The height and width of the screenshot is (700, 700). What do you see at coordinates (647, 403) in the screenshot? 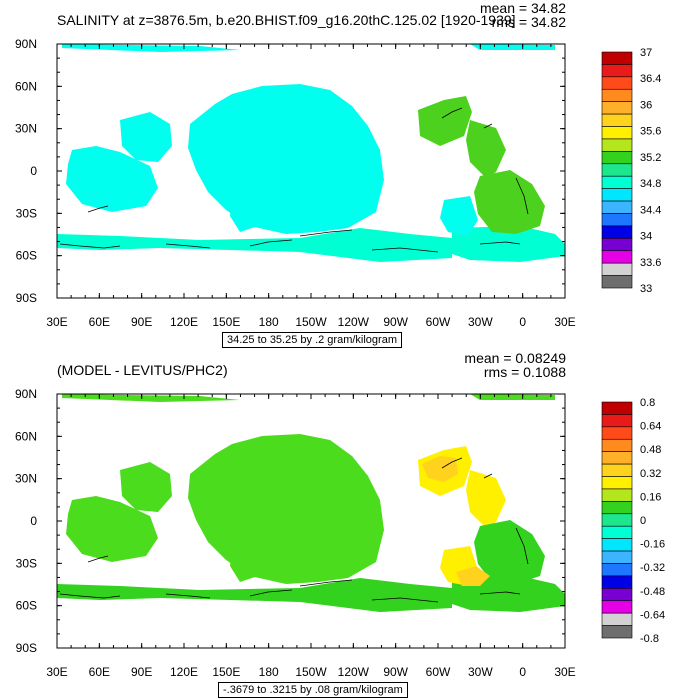
I see `colorbar-label: 0.8` at bounding box center [647, 403].